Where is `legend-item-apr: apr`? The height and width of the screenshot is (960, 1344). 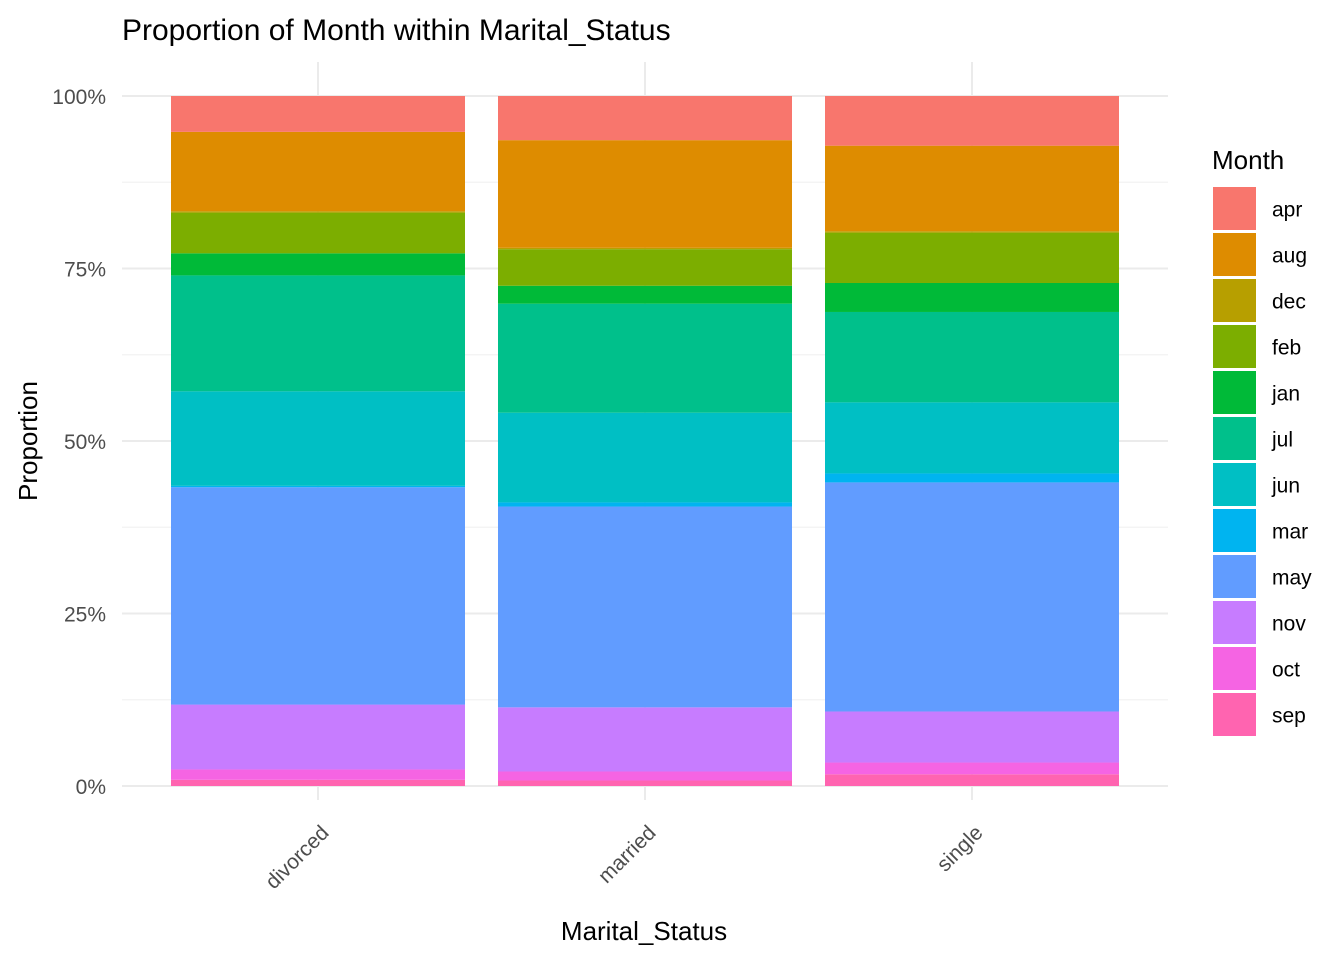
legend-item-apr: apr is located at coordinates (1257, 208).